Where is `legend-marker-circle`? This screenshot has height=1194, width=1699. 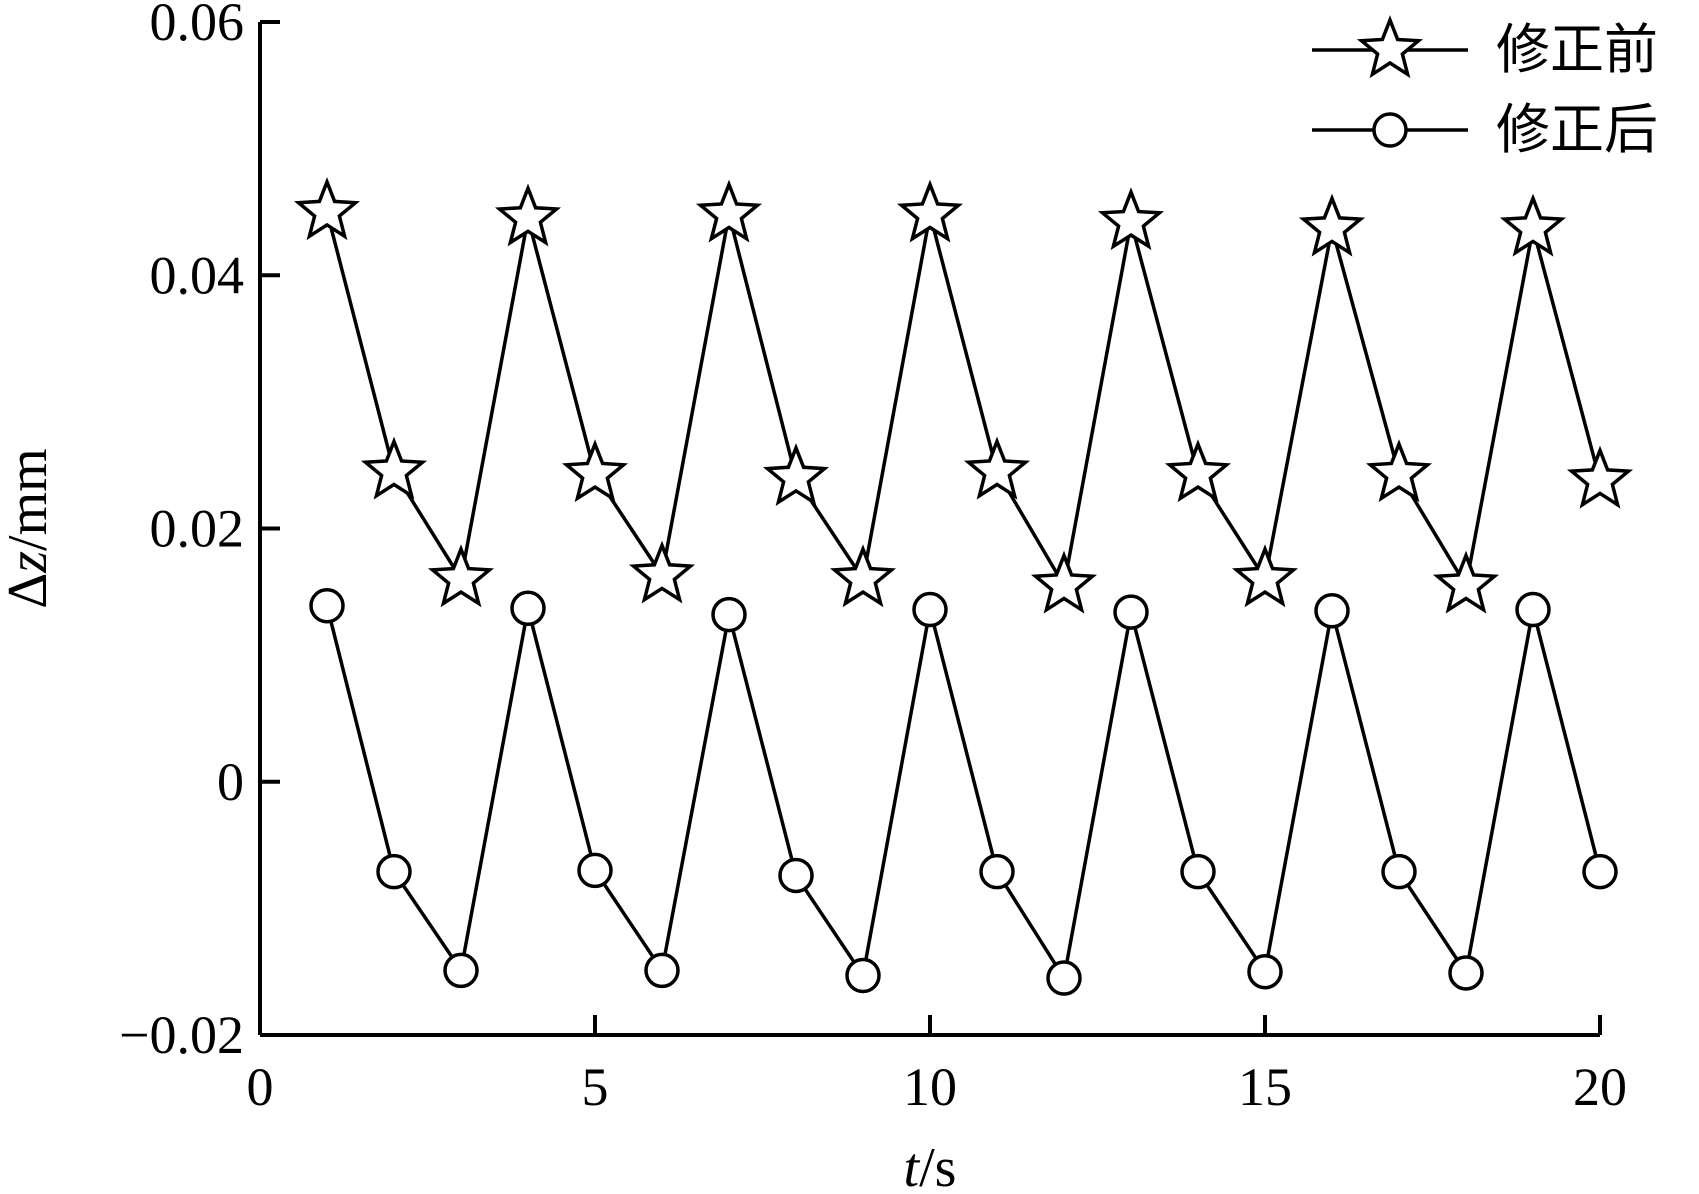
legend-marker-circle is located at coordinates (1390, 130).